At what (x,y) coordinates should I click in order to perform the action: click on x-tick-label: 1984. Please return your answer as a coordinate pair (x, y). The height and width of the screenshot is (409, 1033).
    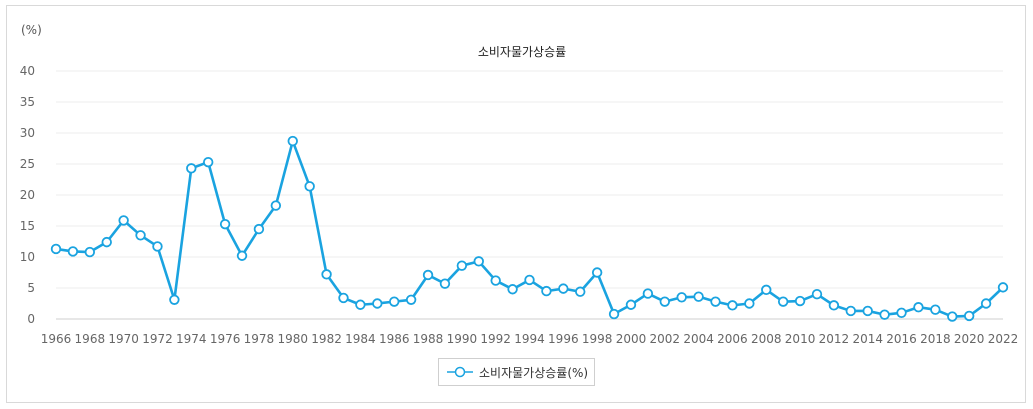
    Looking at the image, I should click on (360, 339).